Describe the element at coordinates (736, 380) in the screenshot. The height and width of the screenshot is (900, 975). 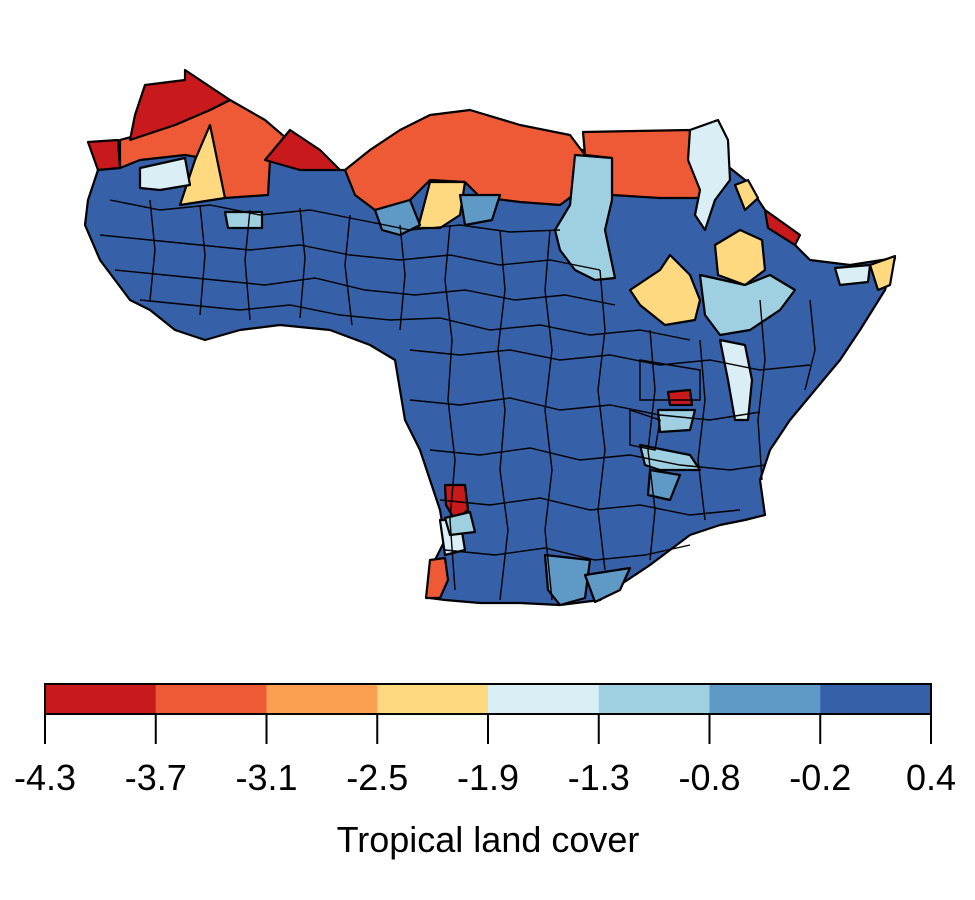
I see `region-pale-kenya` at that location.